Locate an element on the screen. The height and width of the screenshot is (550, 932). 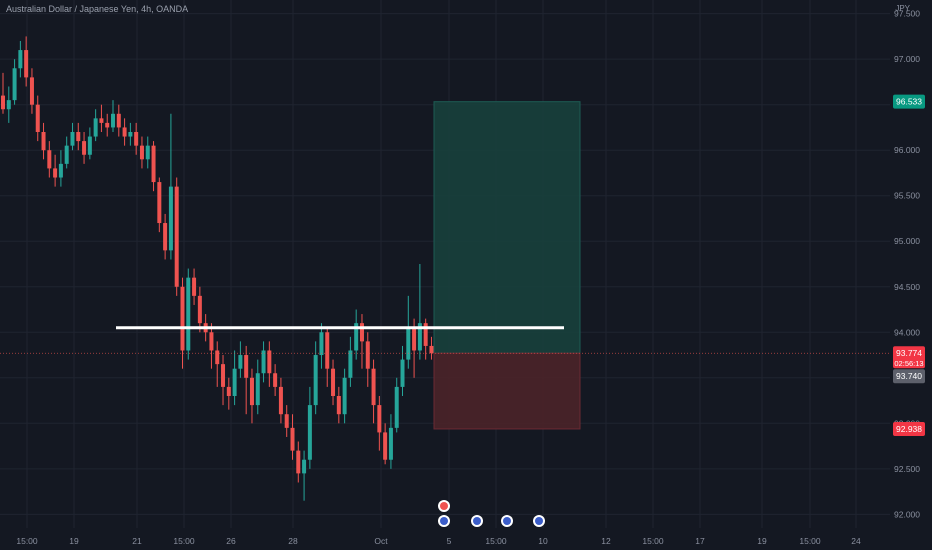
current-price-text: 93.774 is located at coordinates (909, 353).